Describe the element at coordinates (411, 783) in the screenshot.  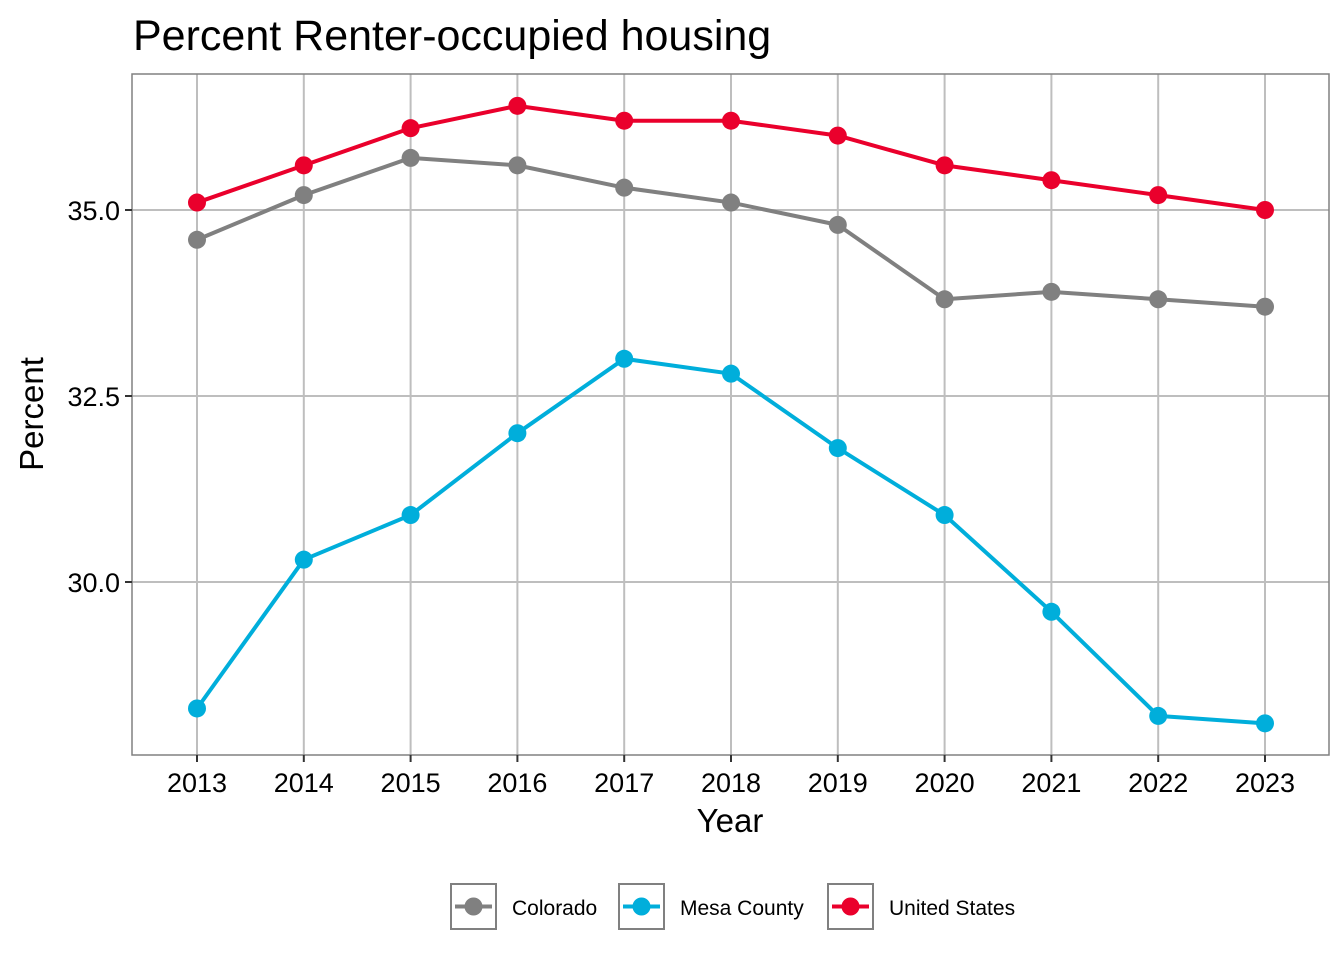
I see `x-tick-label: 2015` at that location.